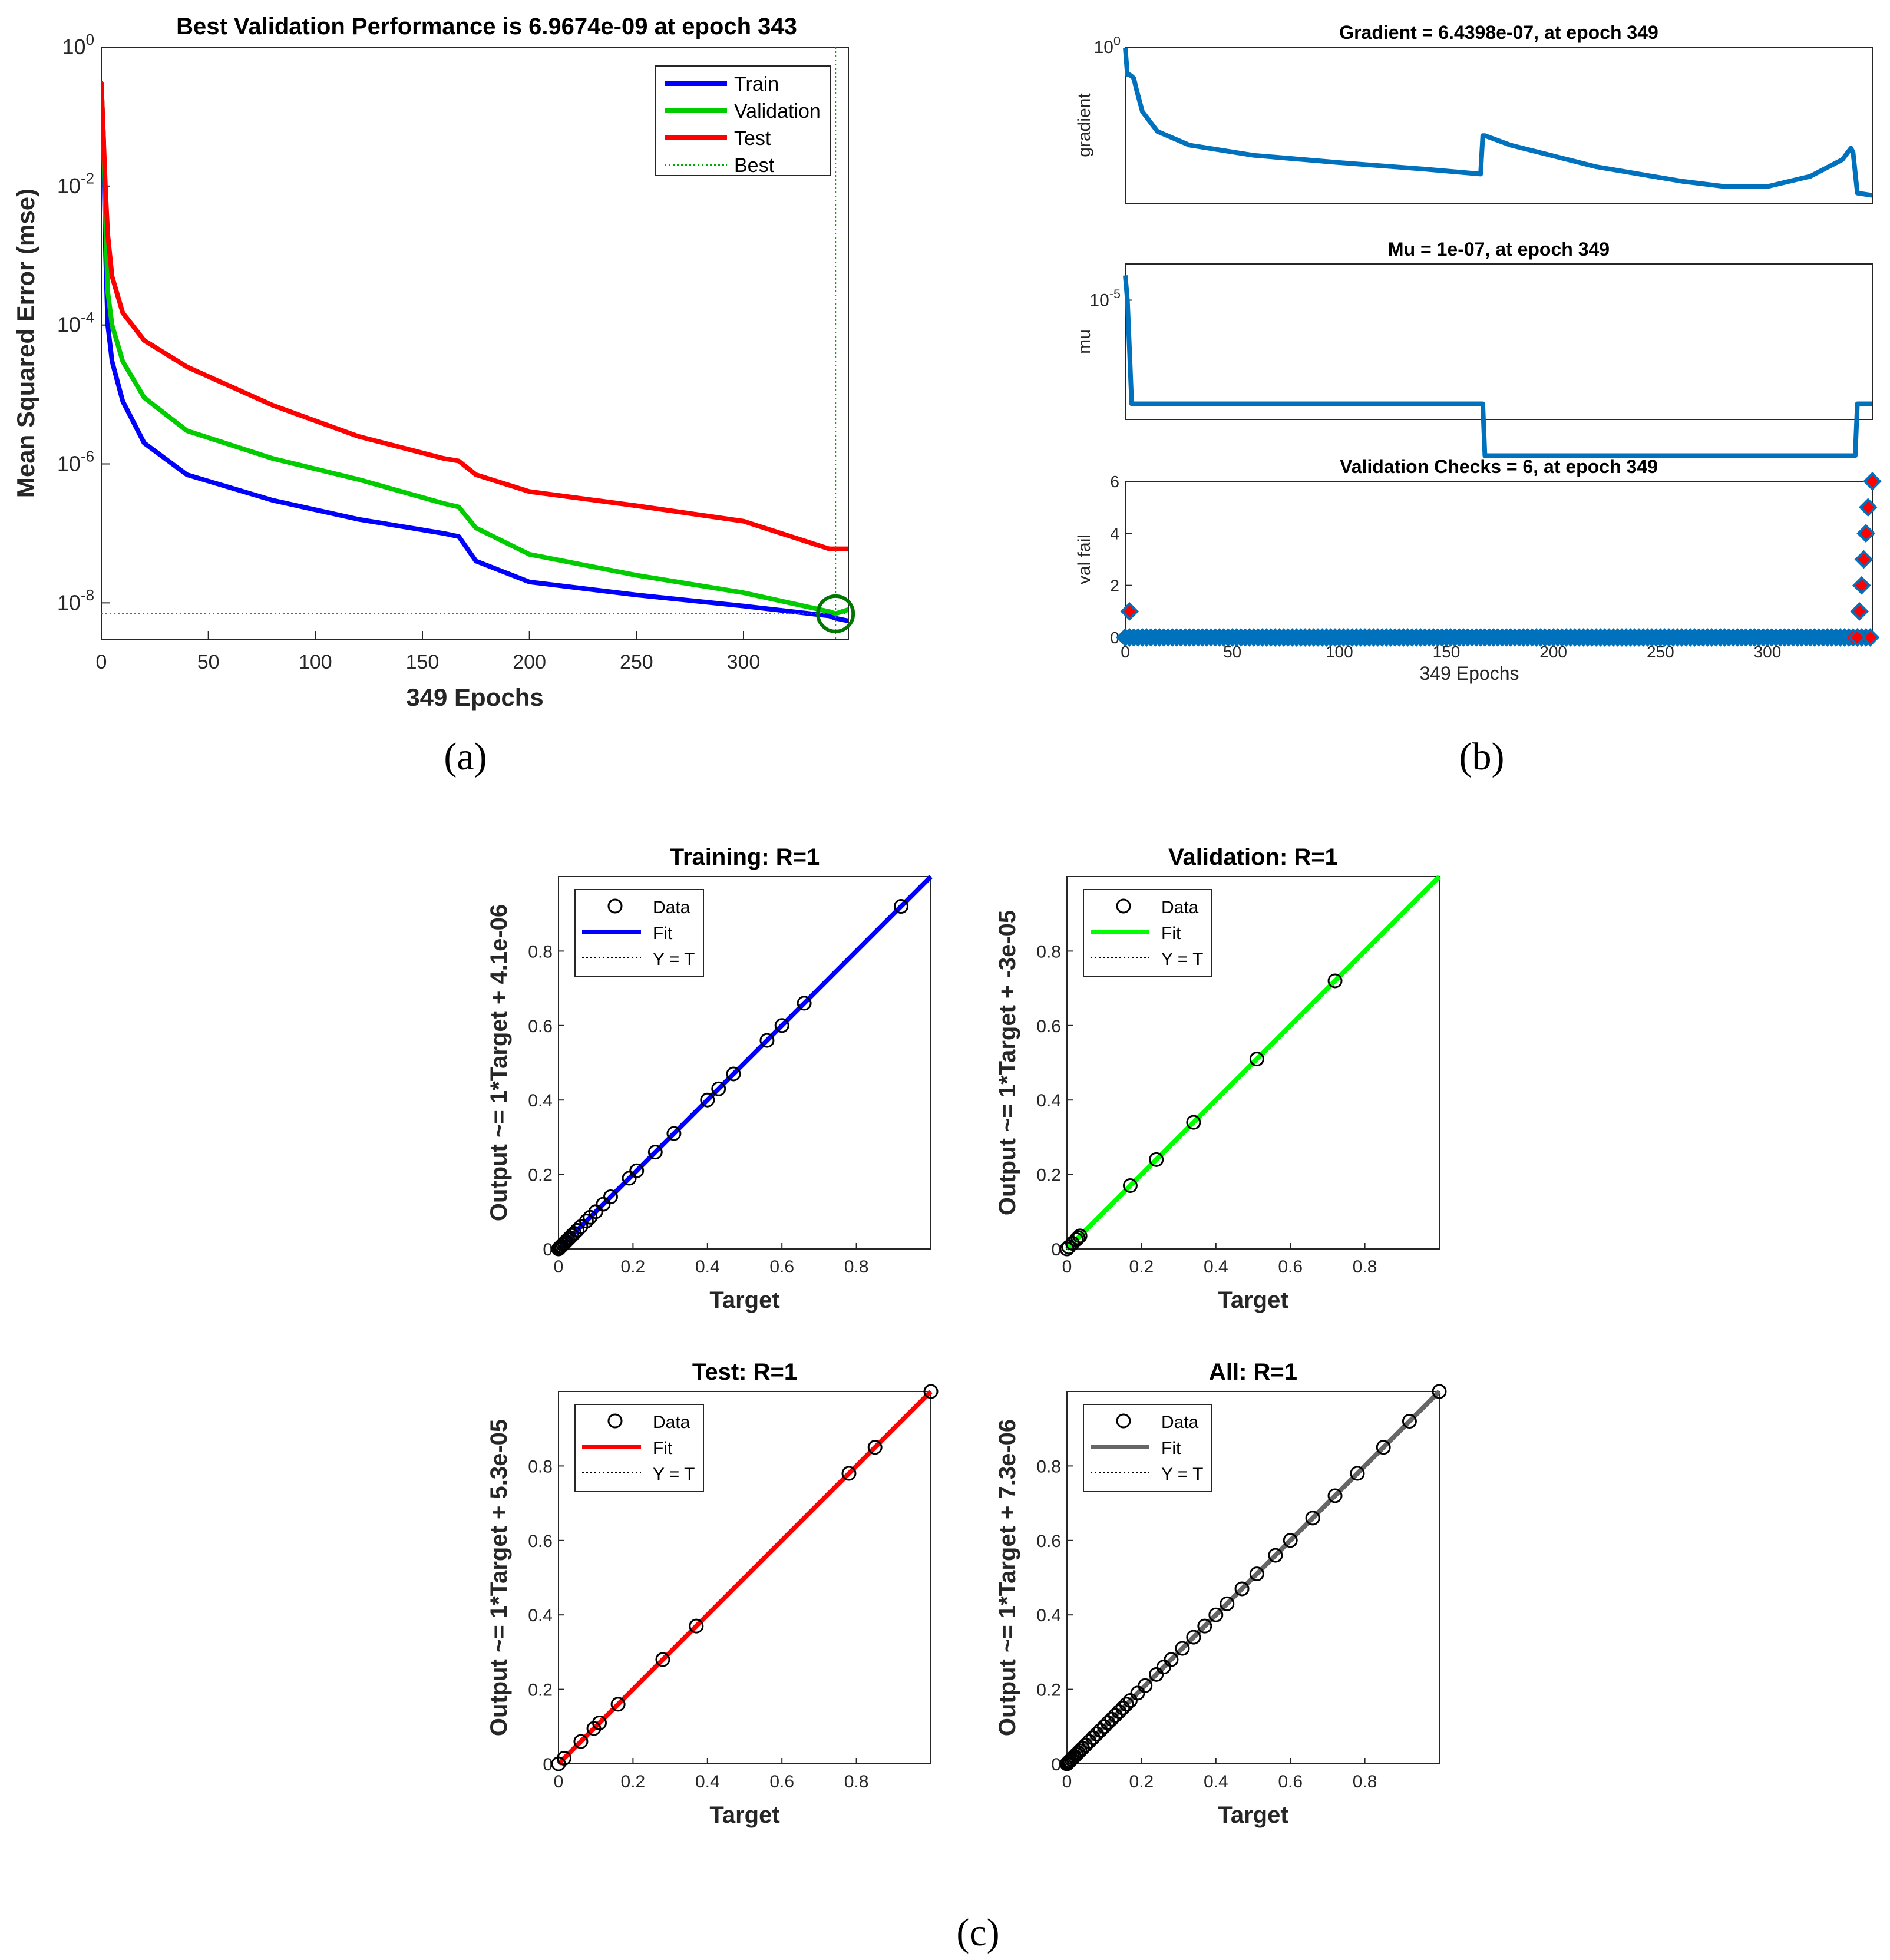 The image size is (1890, 1960). What do you see at coordinates (75, 185) in the screenshot?
I see `y-tick-label: 10⁻²` at bounding box center [75, 185].